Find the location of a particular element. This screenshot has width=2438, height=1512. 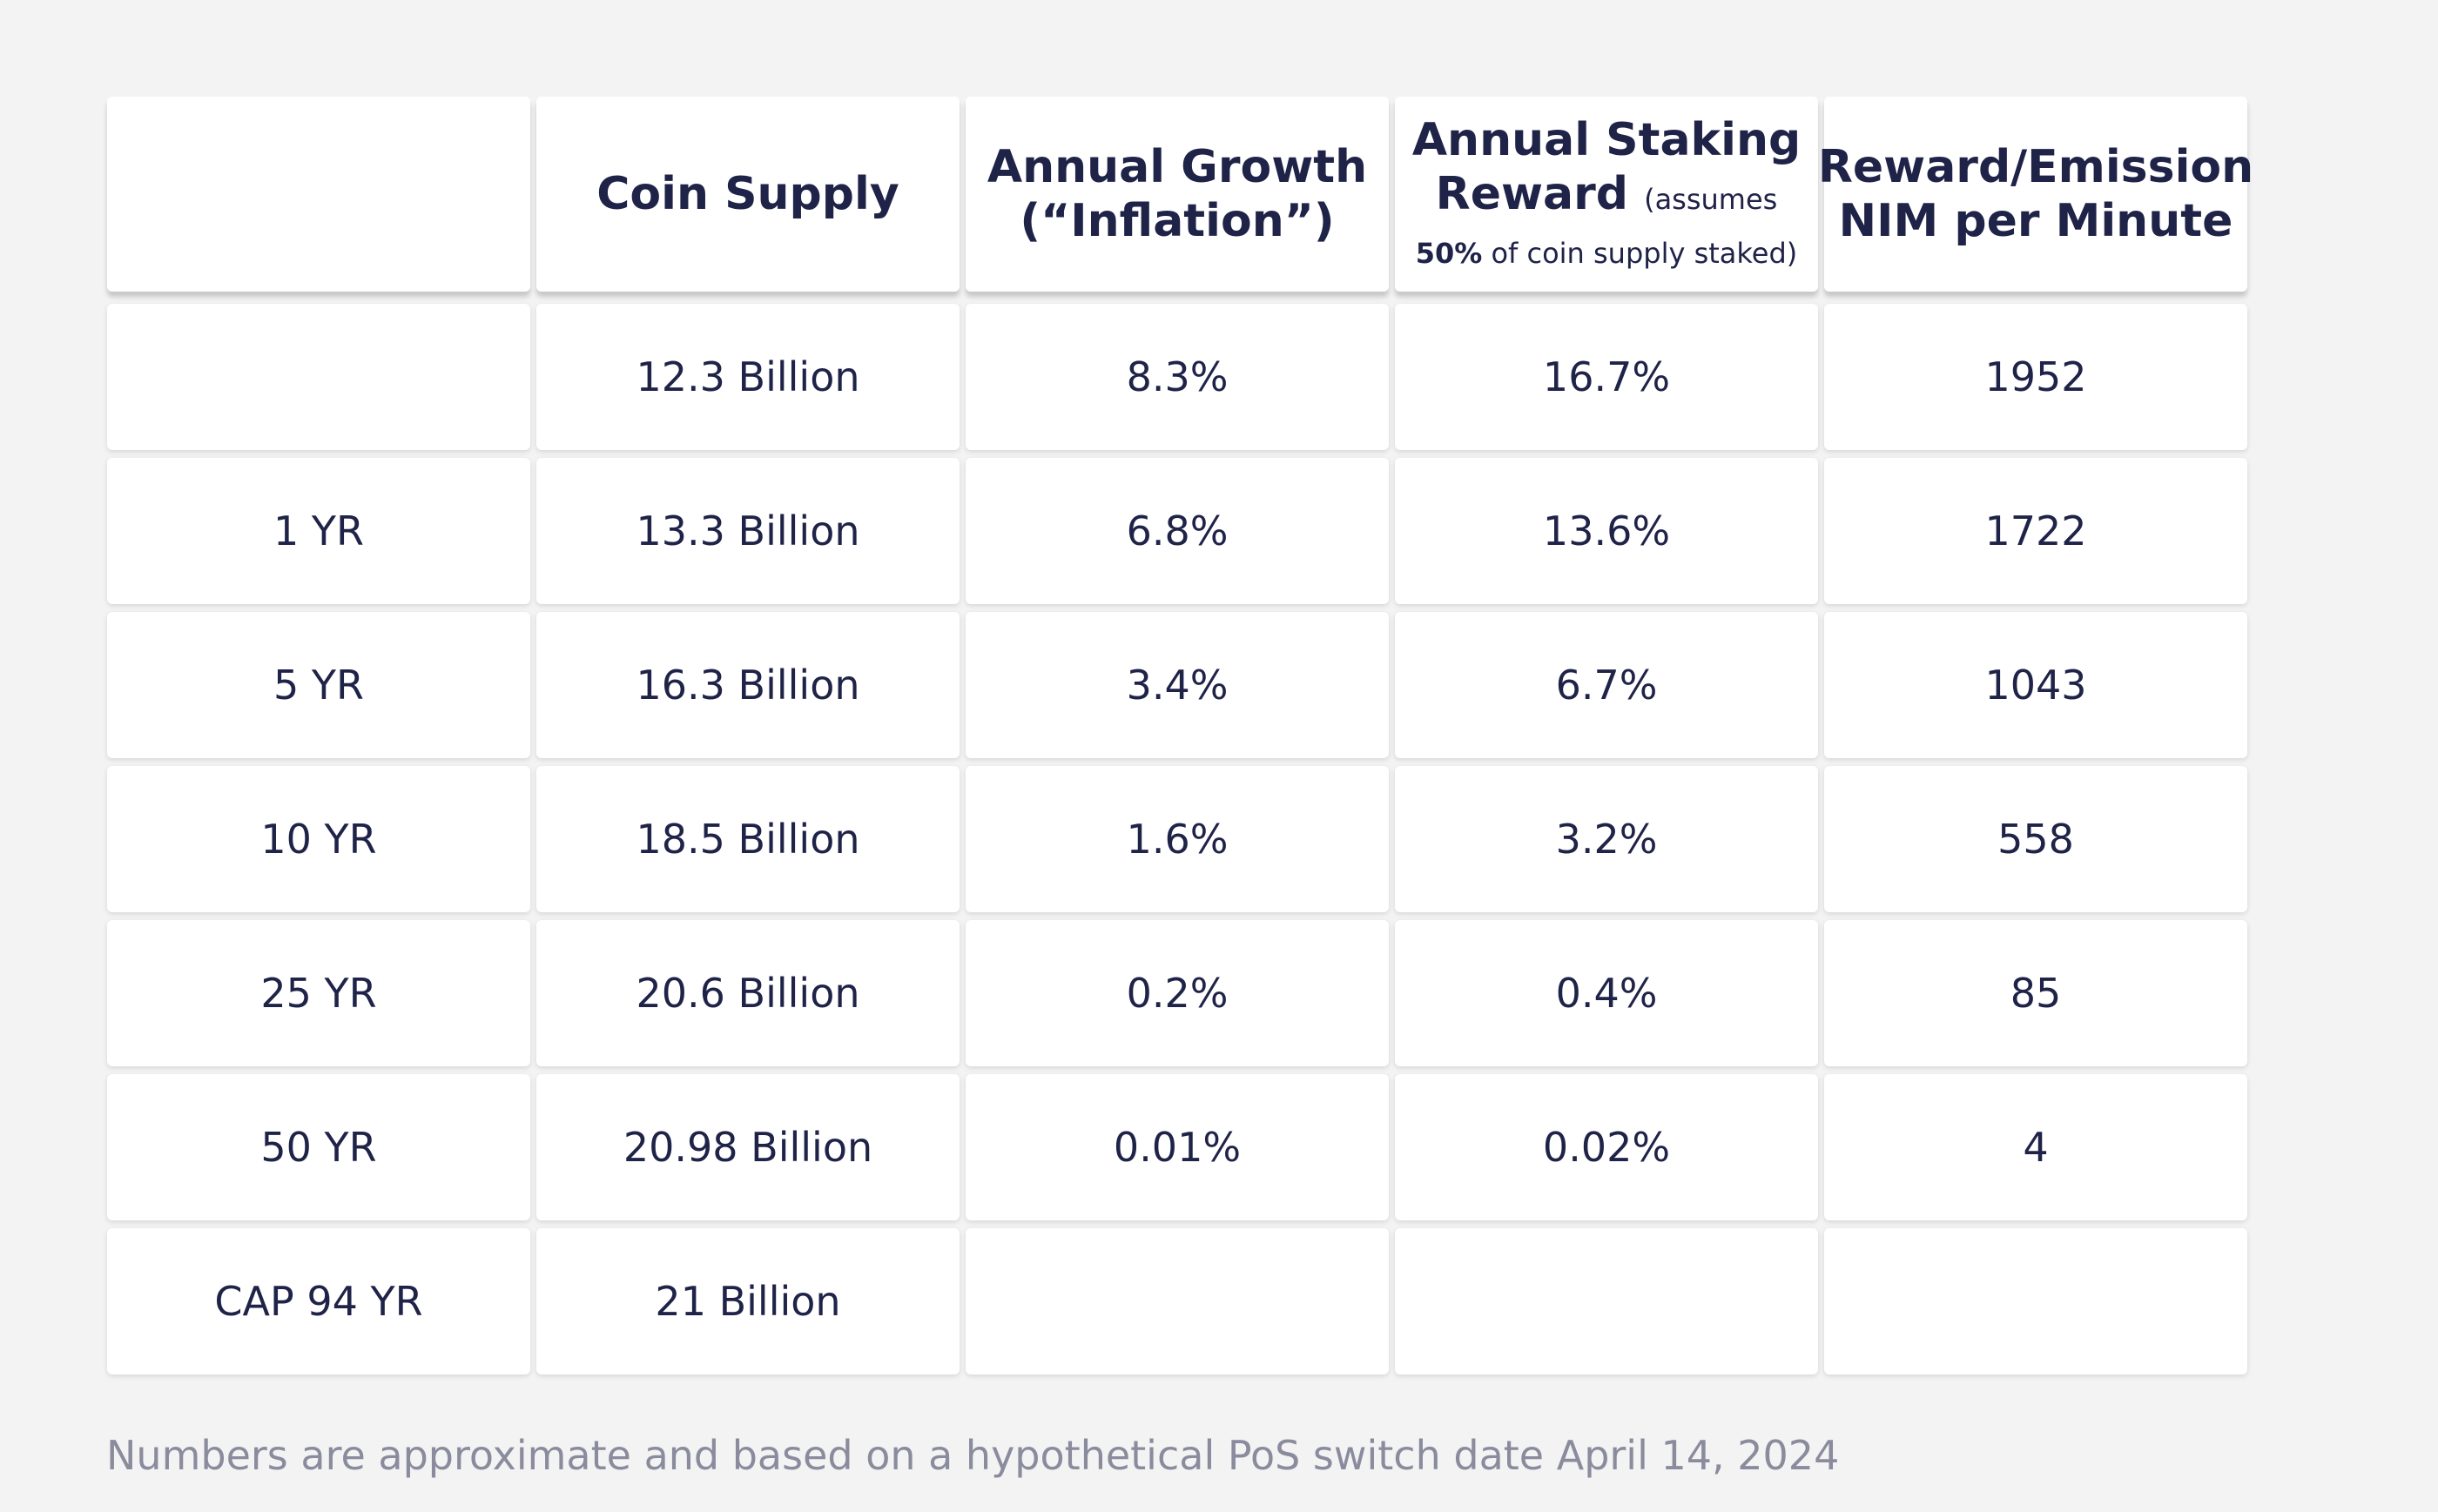

cell-text: 10 YR is located at coordinates (318, 839).